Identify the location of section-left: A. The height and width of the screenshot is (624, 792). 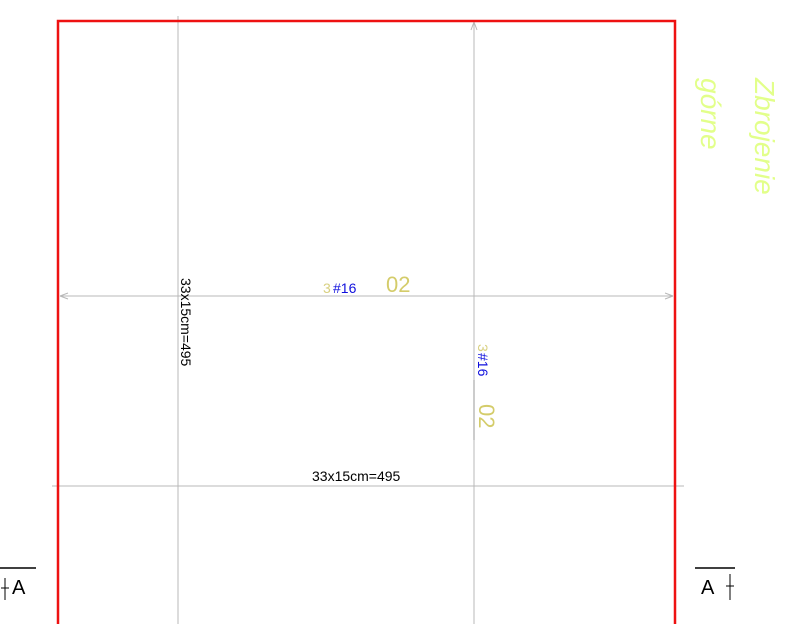
(18, 583).